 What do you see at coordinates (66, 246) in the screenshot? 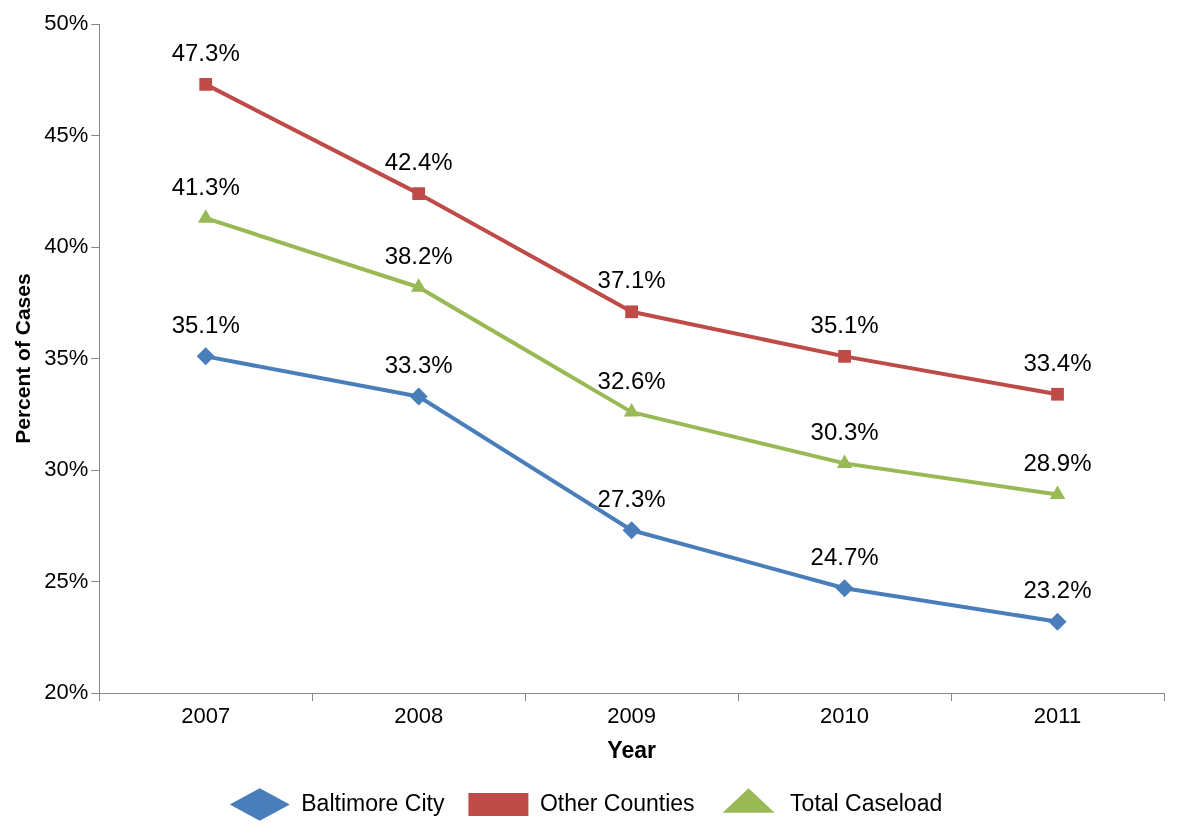
I see `y-tick-label: 40%` at bounding box center [66, 246].